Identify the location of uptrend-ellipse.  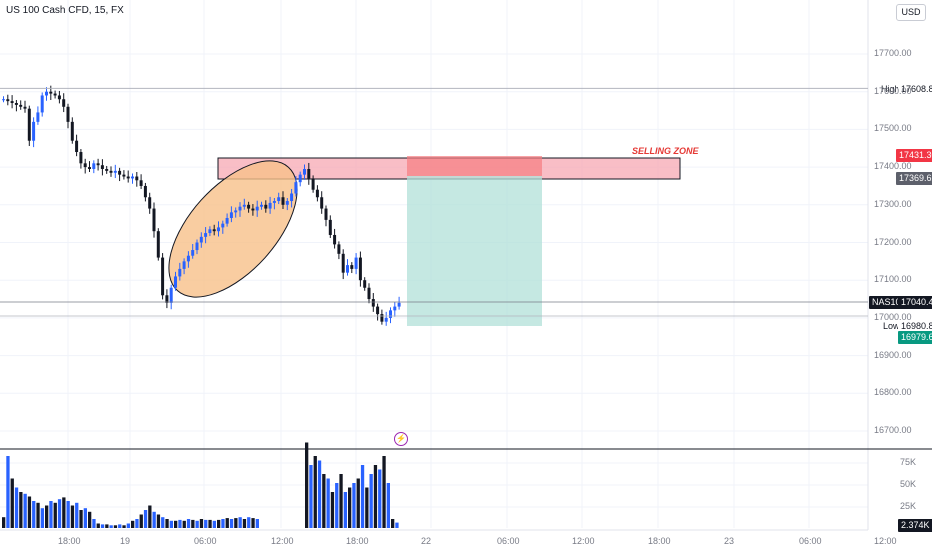
(233, 229).